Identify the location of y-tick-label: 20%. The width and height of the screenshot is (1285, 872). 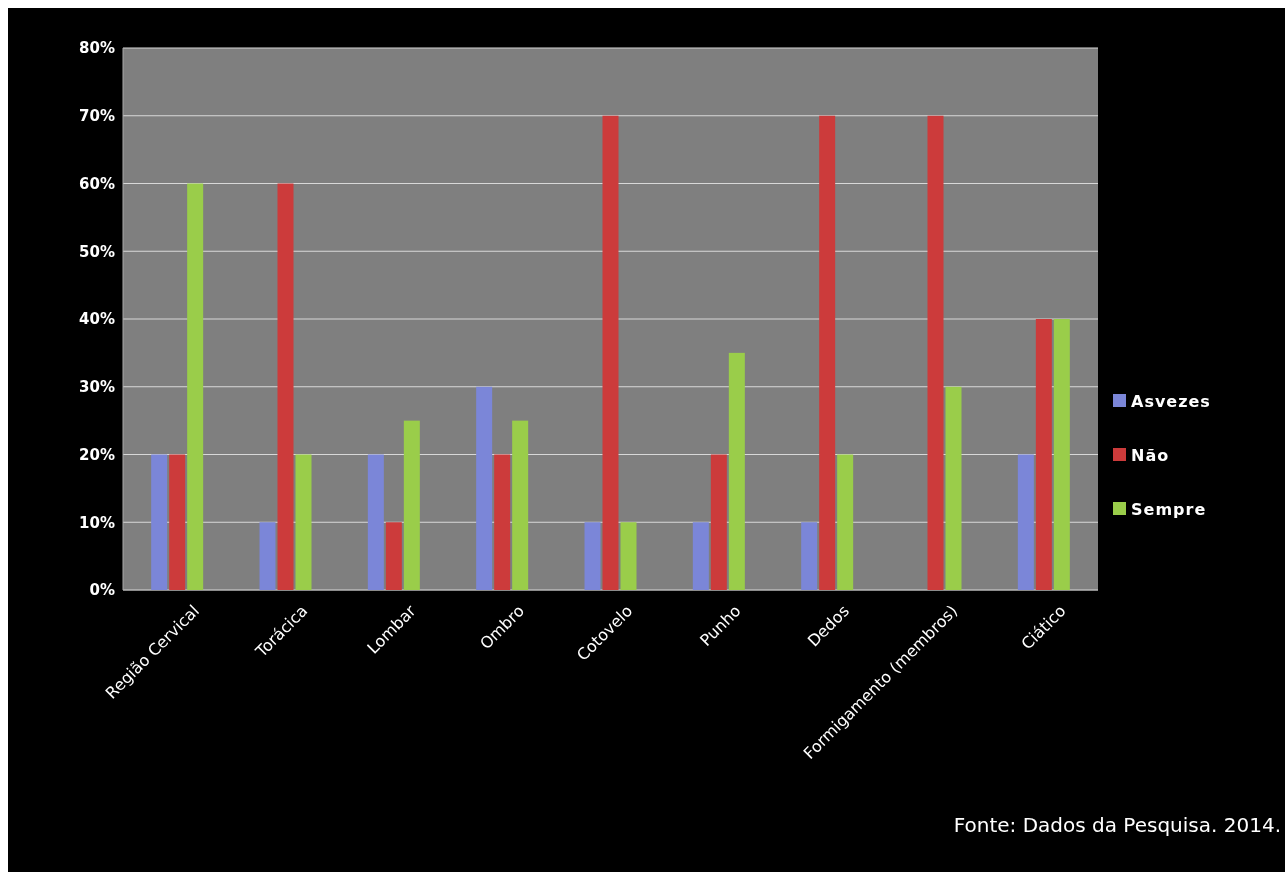
(97, 454).